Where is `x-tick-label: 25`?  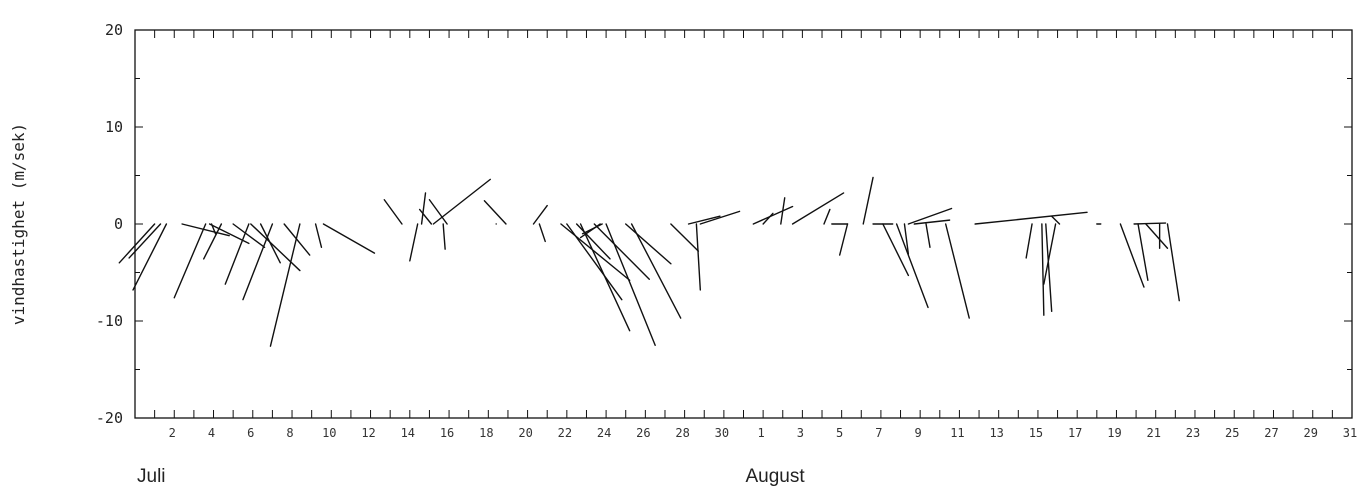
x-tick-label: 25 is located at coordinates (1232, 433).